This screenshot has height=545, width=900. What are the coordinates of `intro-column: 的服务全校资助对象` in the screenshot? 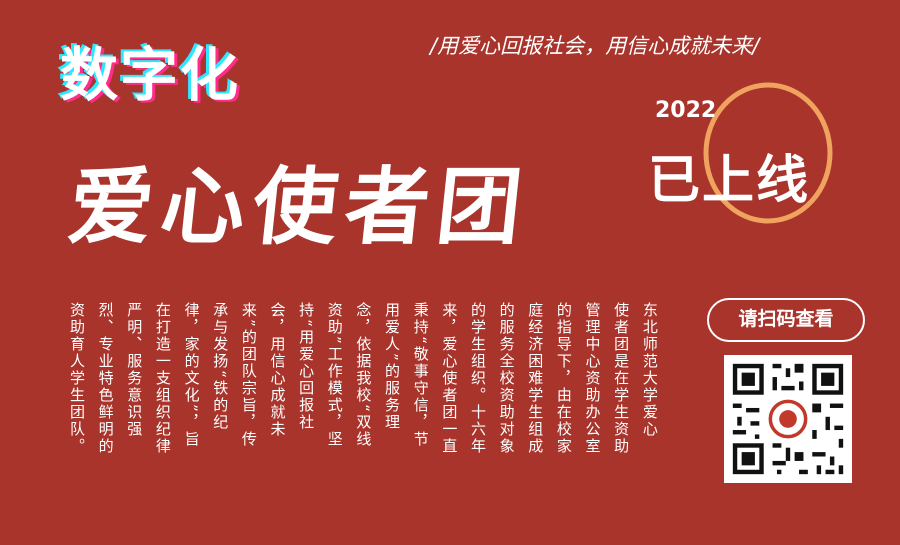 It's located at (506, 378).